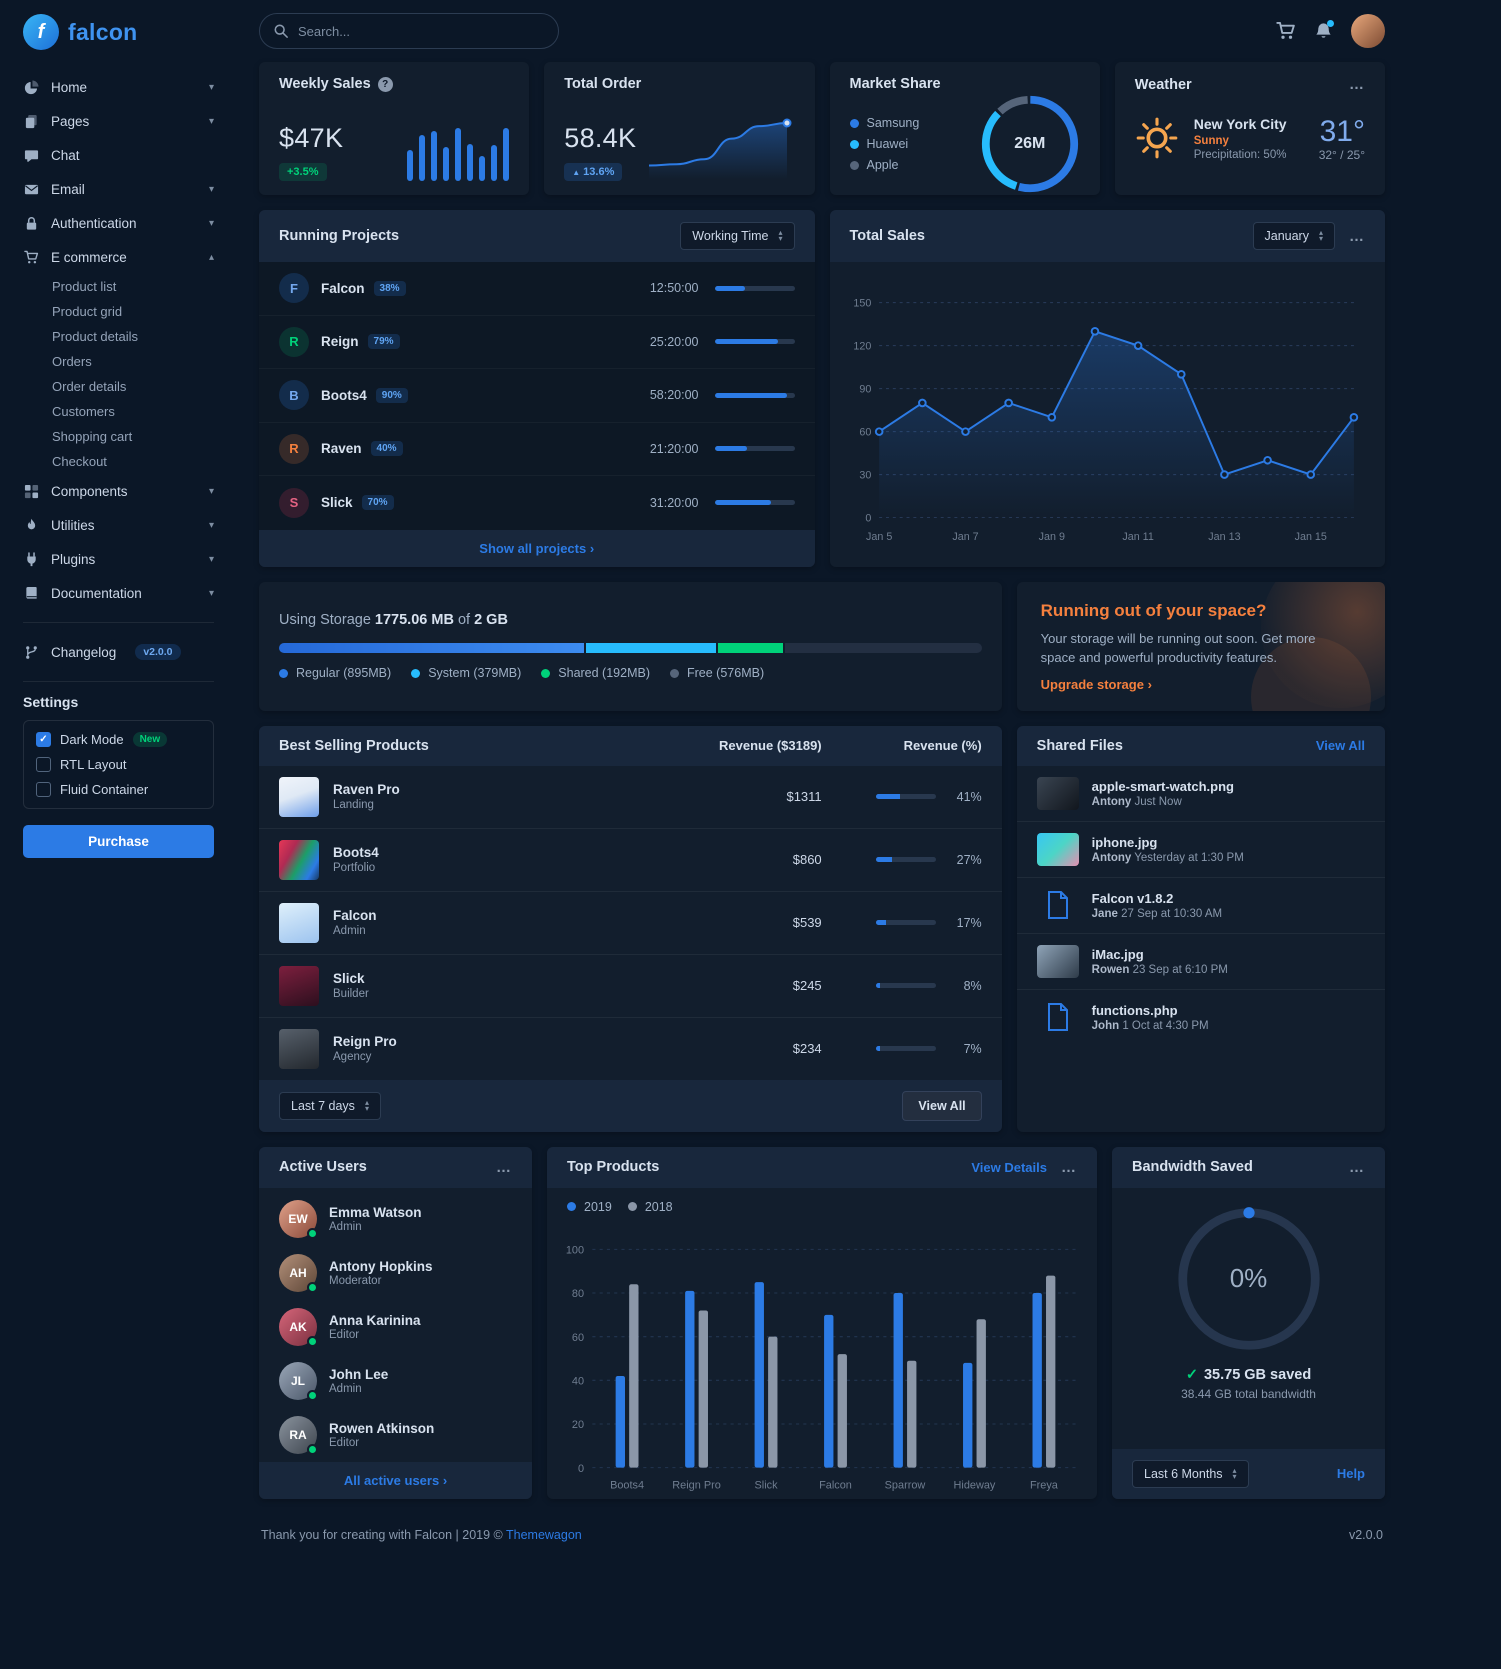  Describe the element at coordinates (1340, 745) in the screenshot. I see `view-all-link: View All` at that location.